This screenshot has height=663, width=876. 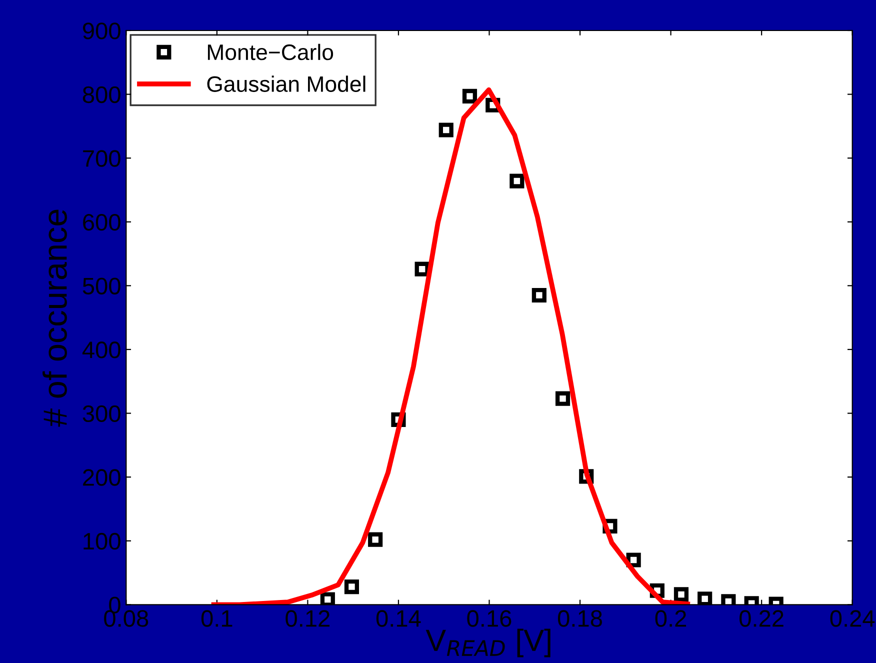 What do you see at coordinates (101, 31) in the screenshot?
I see `y-tick-label: 900` at bounding box center [101, 31].